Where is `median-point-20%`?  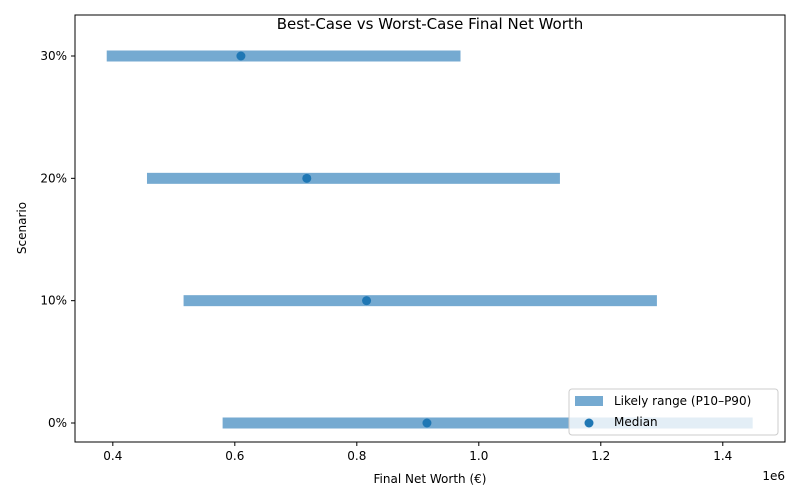
median-point-20% is located at coordinates (307, 178).